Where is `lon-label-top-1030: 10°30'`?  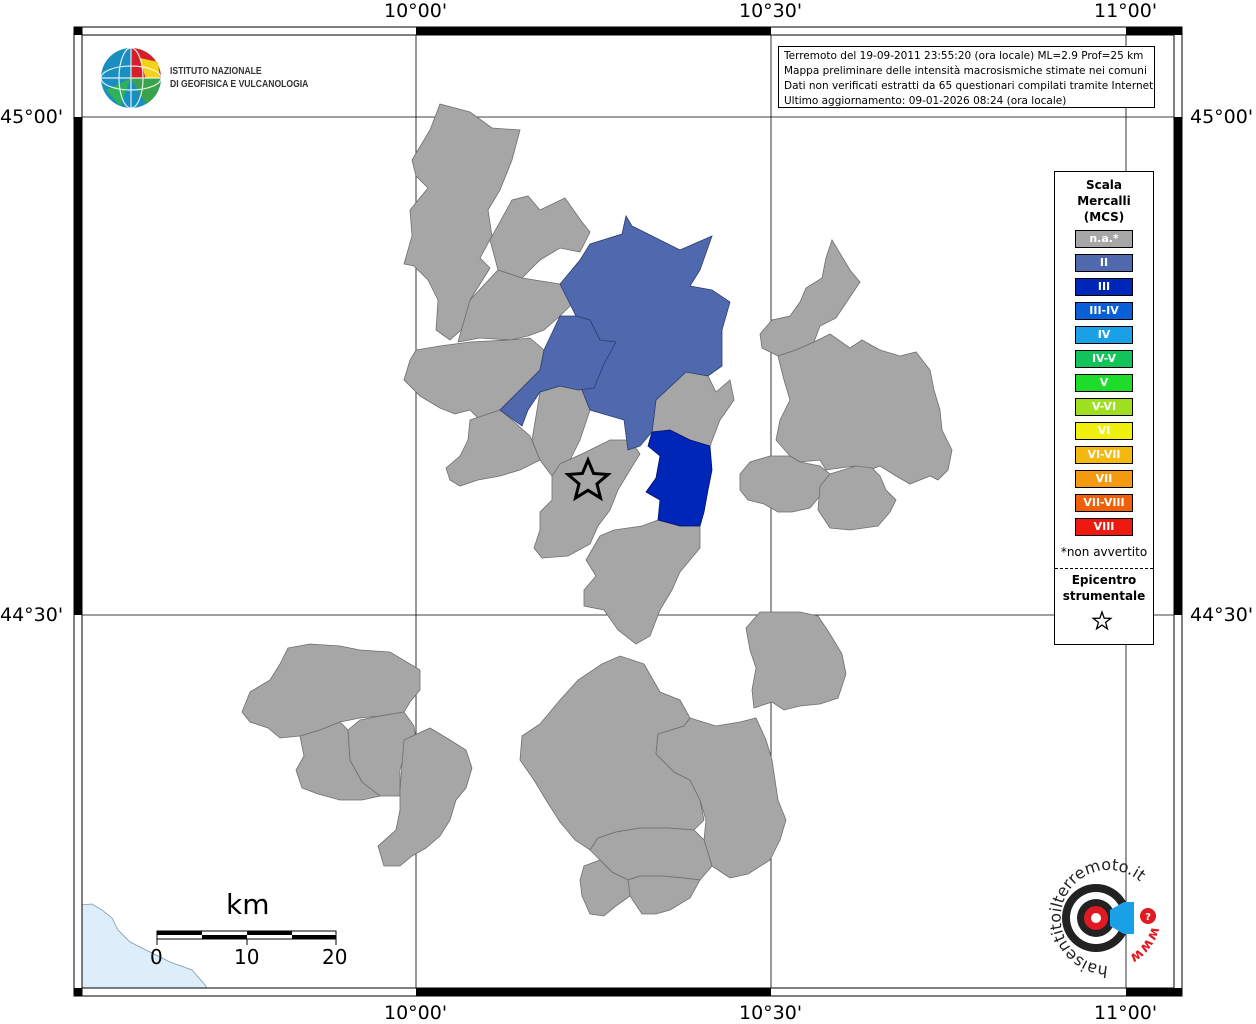 lon-label-top-1030: 10°30' is located at coordinates (771, 11).